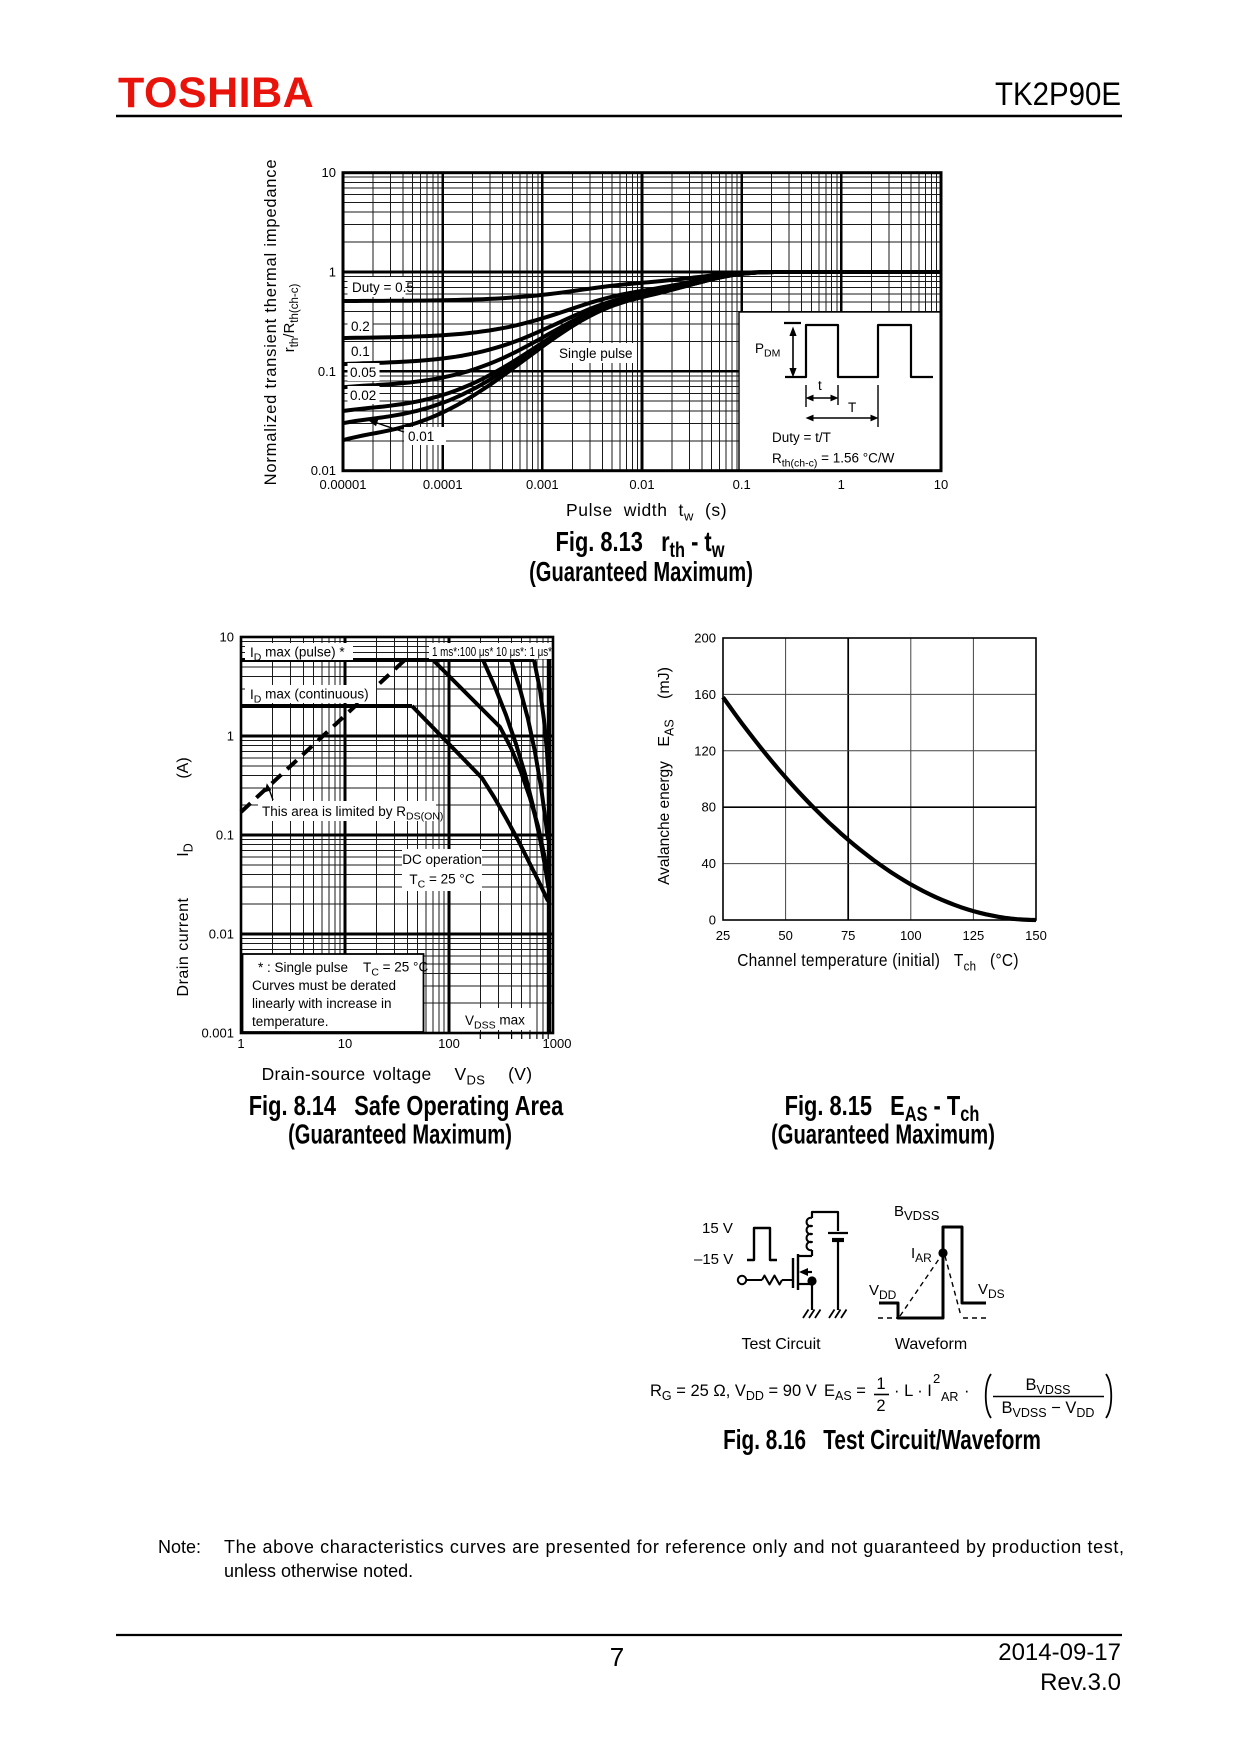 The image size is (1240, 1759). Describe the element at coordinates (781, 1344) in the screenshot. I see `svg-text: Test Circuit` at that location.